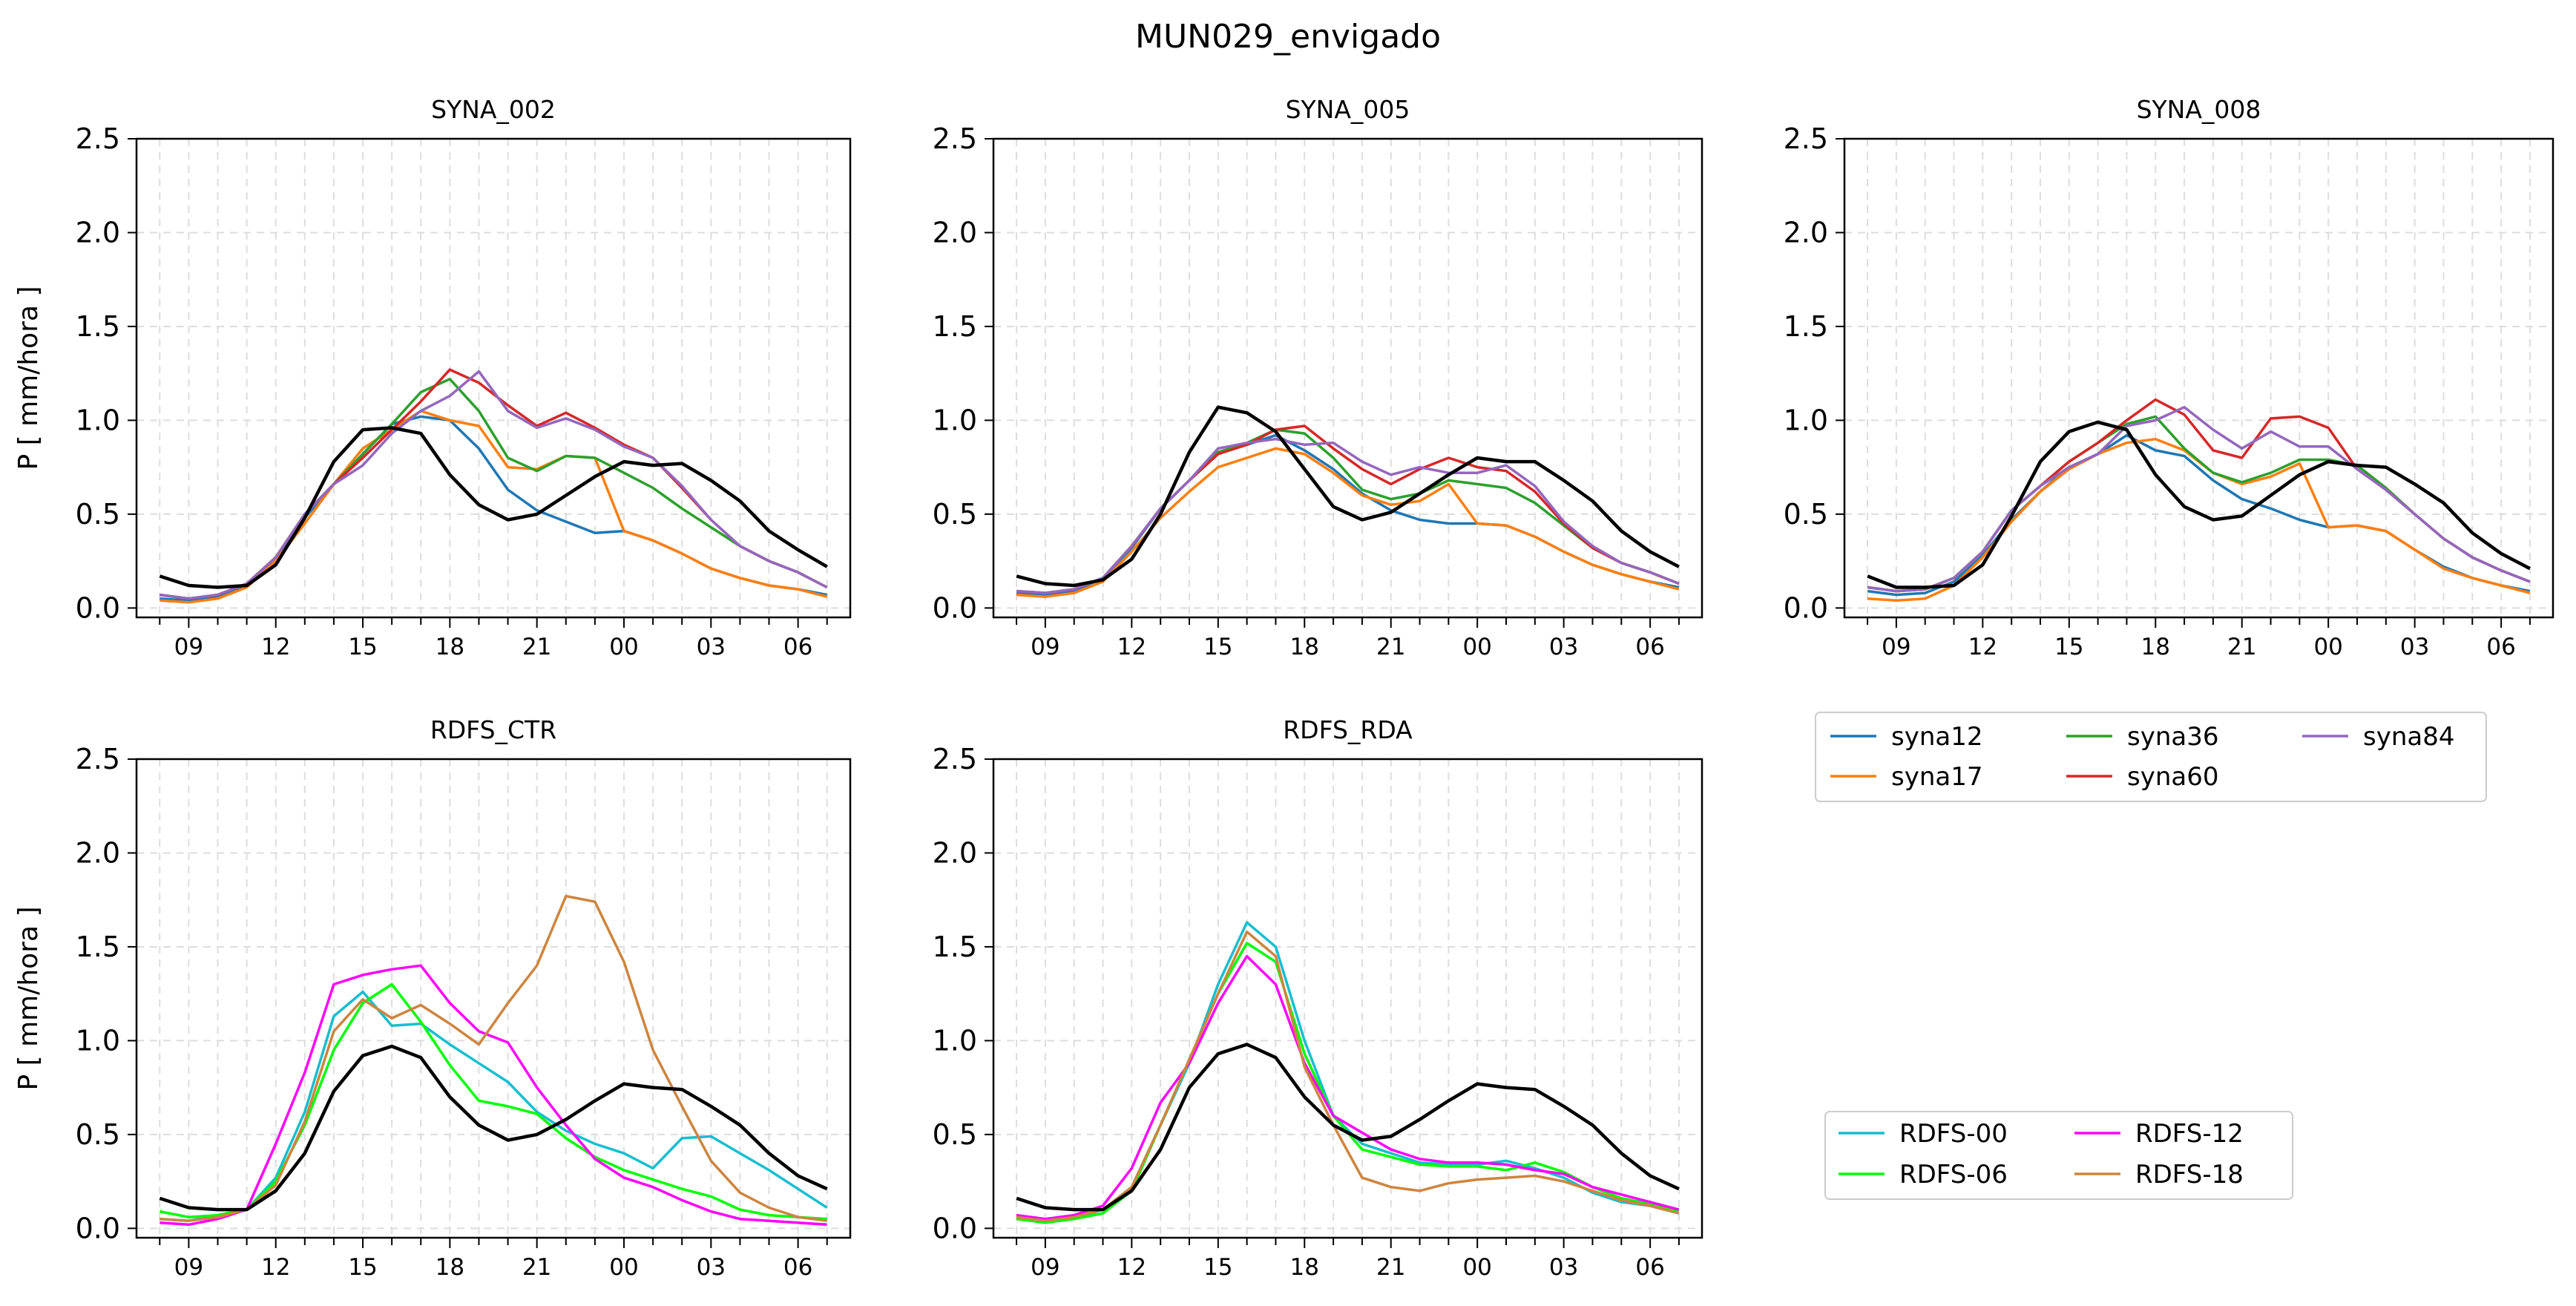 The height and width of the screenshot is (1306, 2576). Describe the element at coordinates (1953, 1134) in the screenshot. I see `legend-label-rdfs-00: RDFS-00` at that location.